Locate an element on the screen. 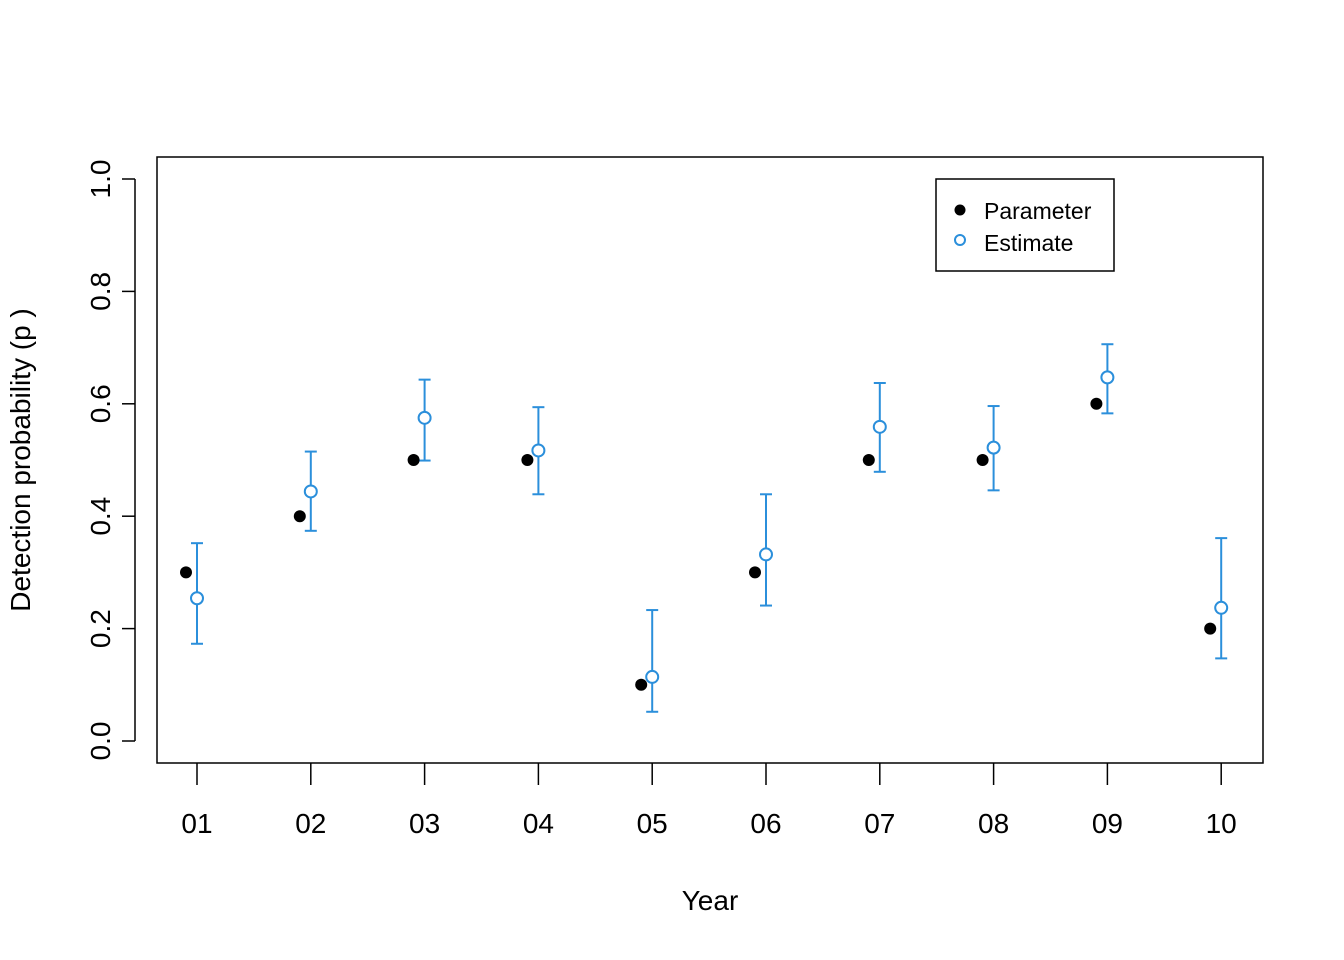 Image resolution: width=1344 pixels, height=960 pixels. x-tick-label: 03 is located at coordinates (424, 823).